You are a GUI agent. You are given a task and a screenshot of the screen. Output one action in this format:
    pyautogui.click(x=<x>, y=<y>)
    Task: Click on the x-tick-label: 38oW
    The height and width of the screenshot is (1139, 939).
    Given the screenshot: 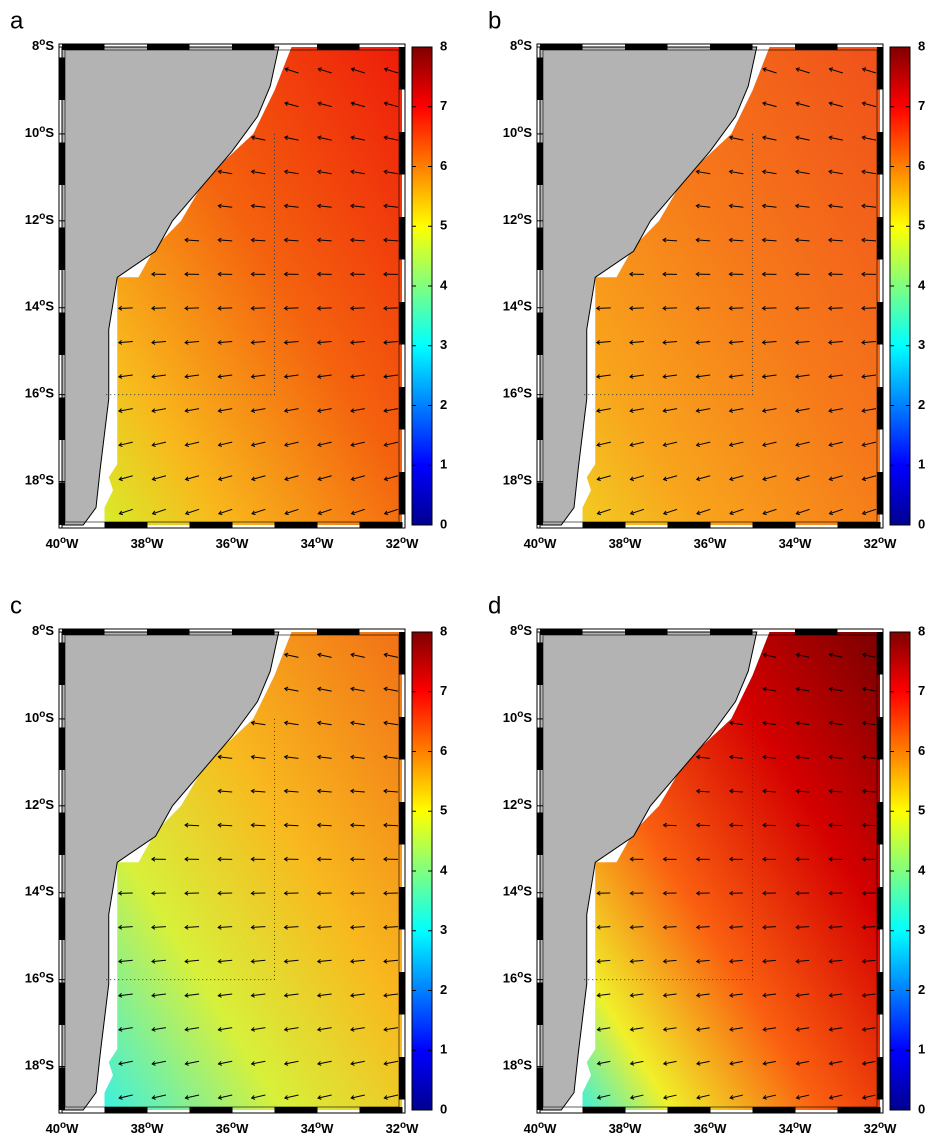 What is the action you would take?
    pyautogui.click(x=148, y=543)
    